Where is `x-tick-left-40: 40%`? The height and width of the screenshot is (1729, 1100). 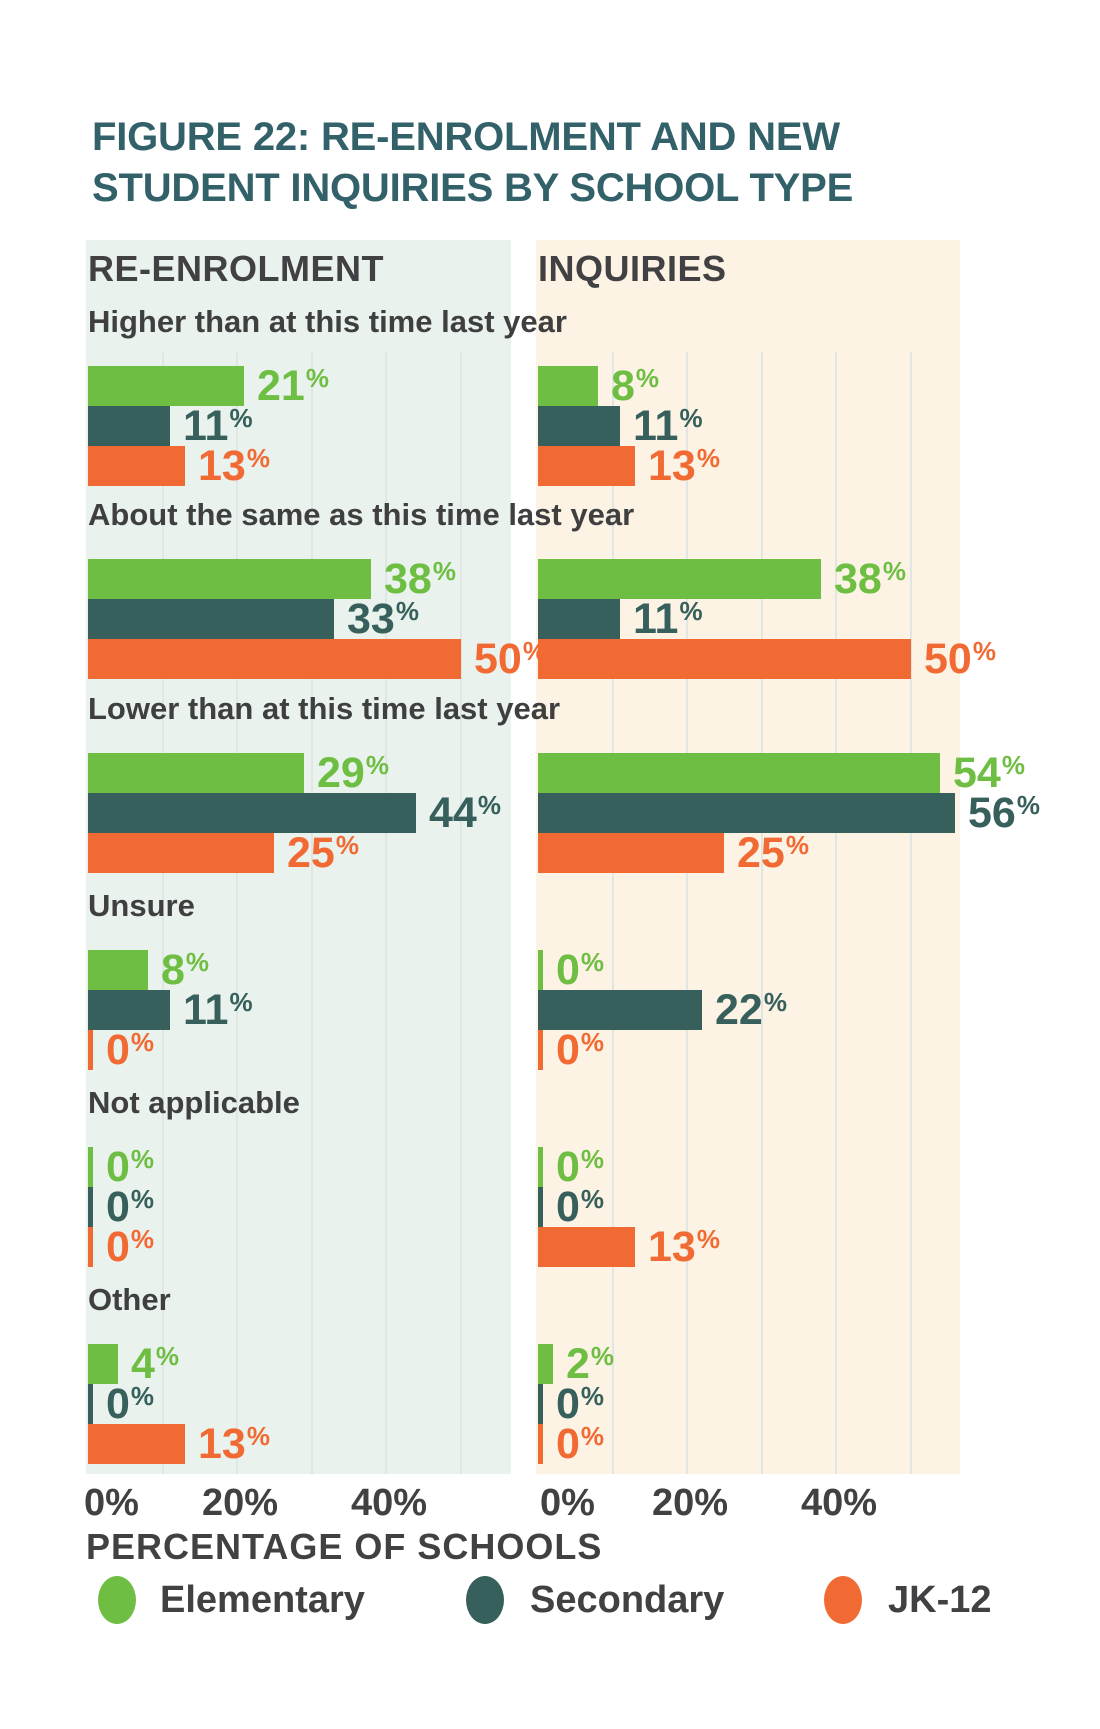
x-tick-left-40: 40% is located at coordinates (389, 1503).